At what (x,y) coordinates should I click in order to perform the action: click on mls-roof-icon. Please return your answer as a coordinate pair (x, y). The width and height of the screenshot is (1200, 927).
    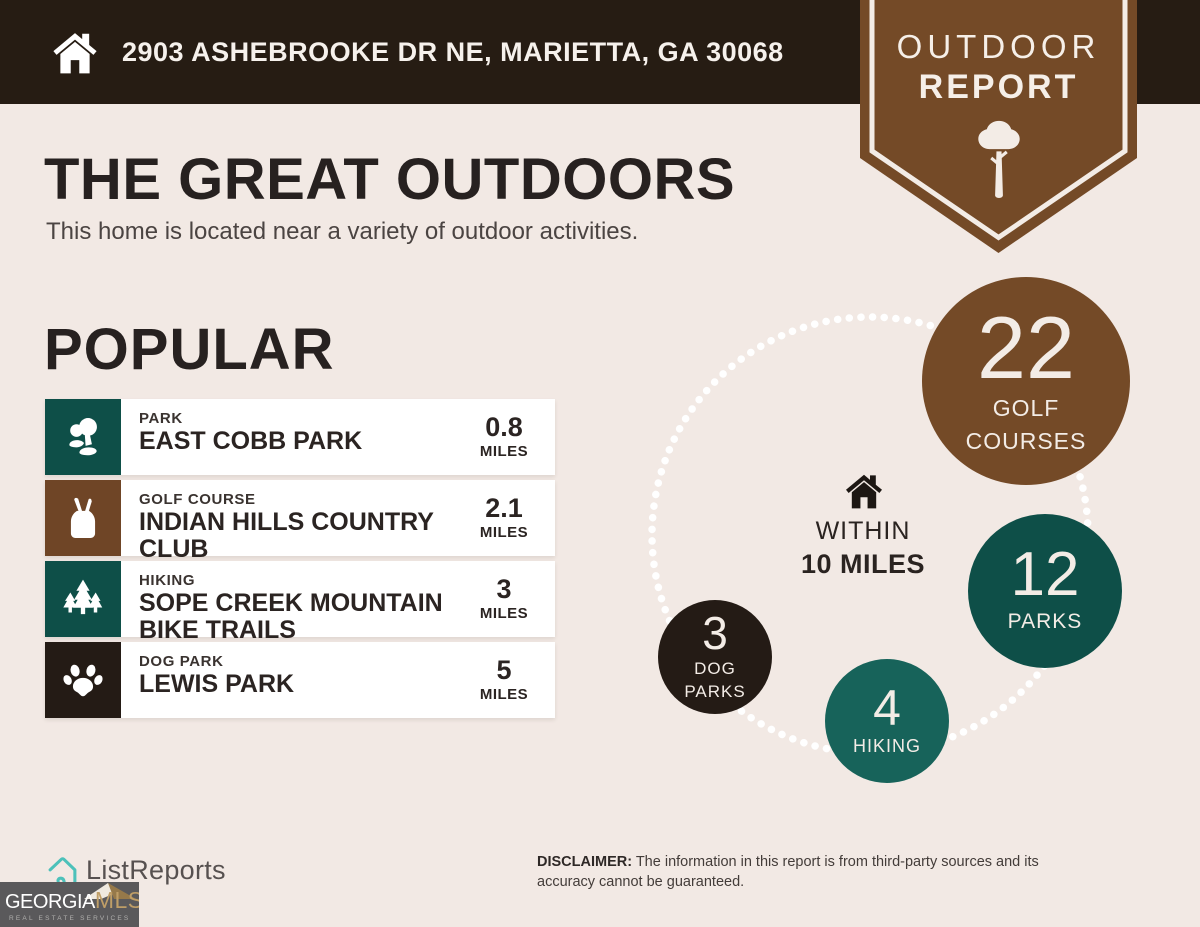
    Looking at the image, I should click on (110, 891).